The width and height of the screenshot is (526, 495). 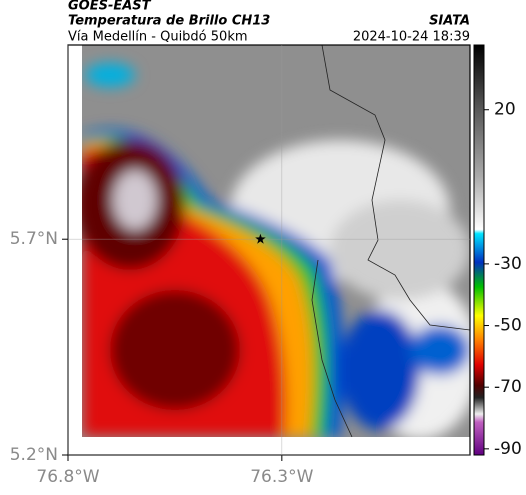 What do you see at coordinates (508, 387) in the screenshot?
I see `colorbar-tick-label: -70` at bounding box center [508, 387].